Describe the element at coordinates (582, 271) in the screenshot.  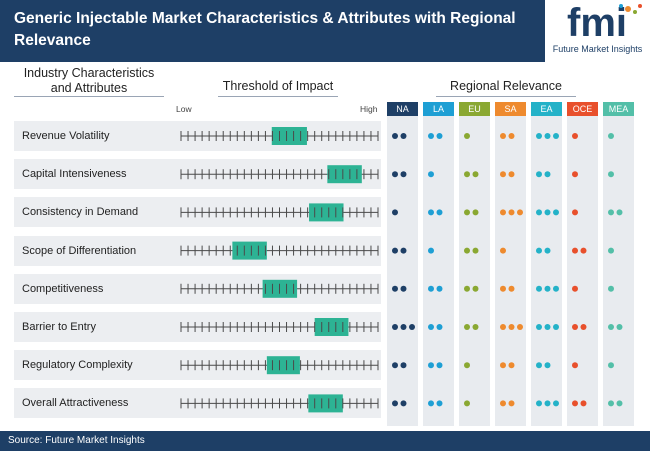
I see `region-column-oce` at that location.